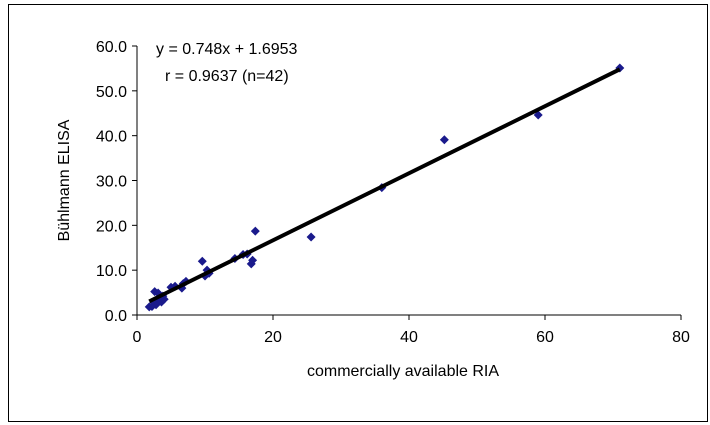 Image resolution: width=710 pixels, height=425 pixels. What do you see at coordinates (273, 337) in the screenshot?
I see `x-tick-label: 20` at bounding box center [273, 337].